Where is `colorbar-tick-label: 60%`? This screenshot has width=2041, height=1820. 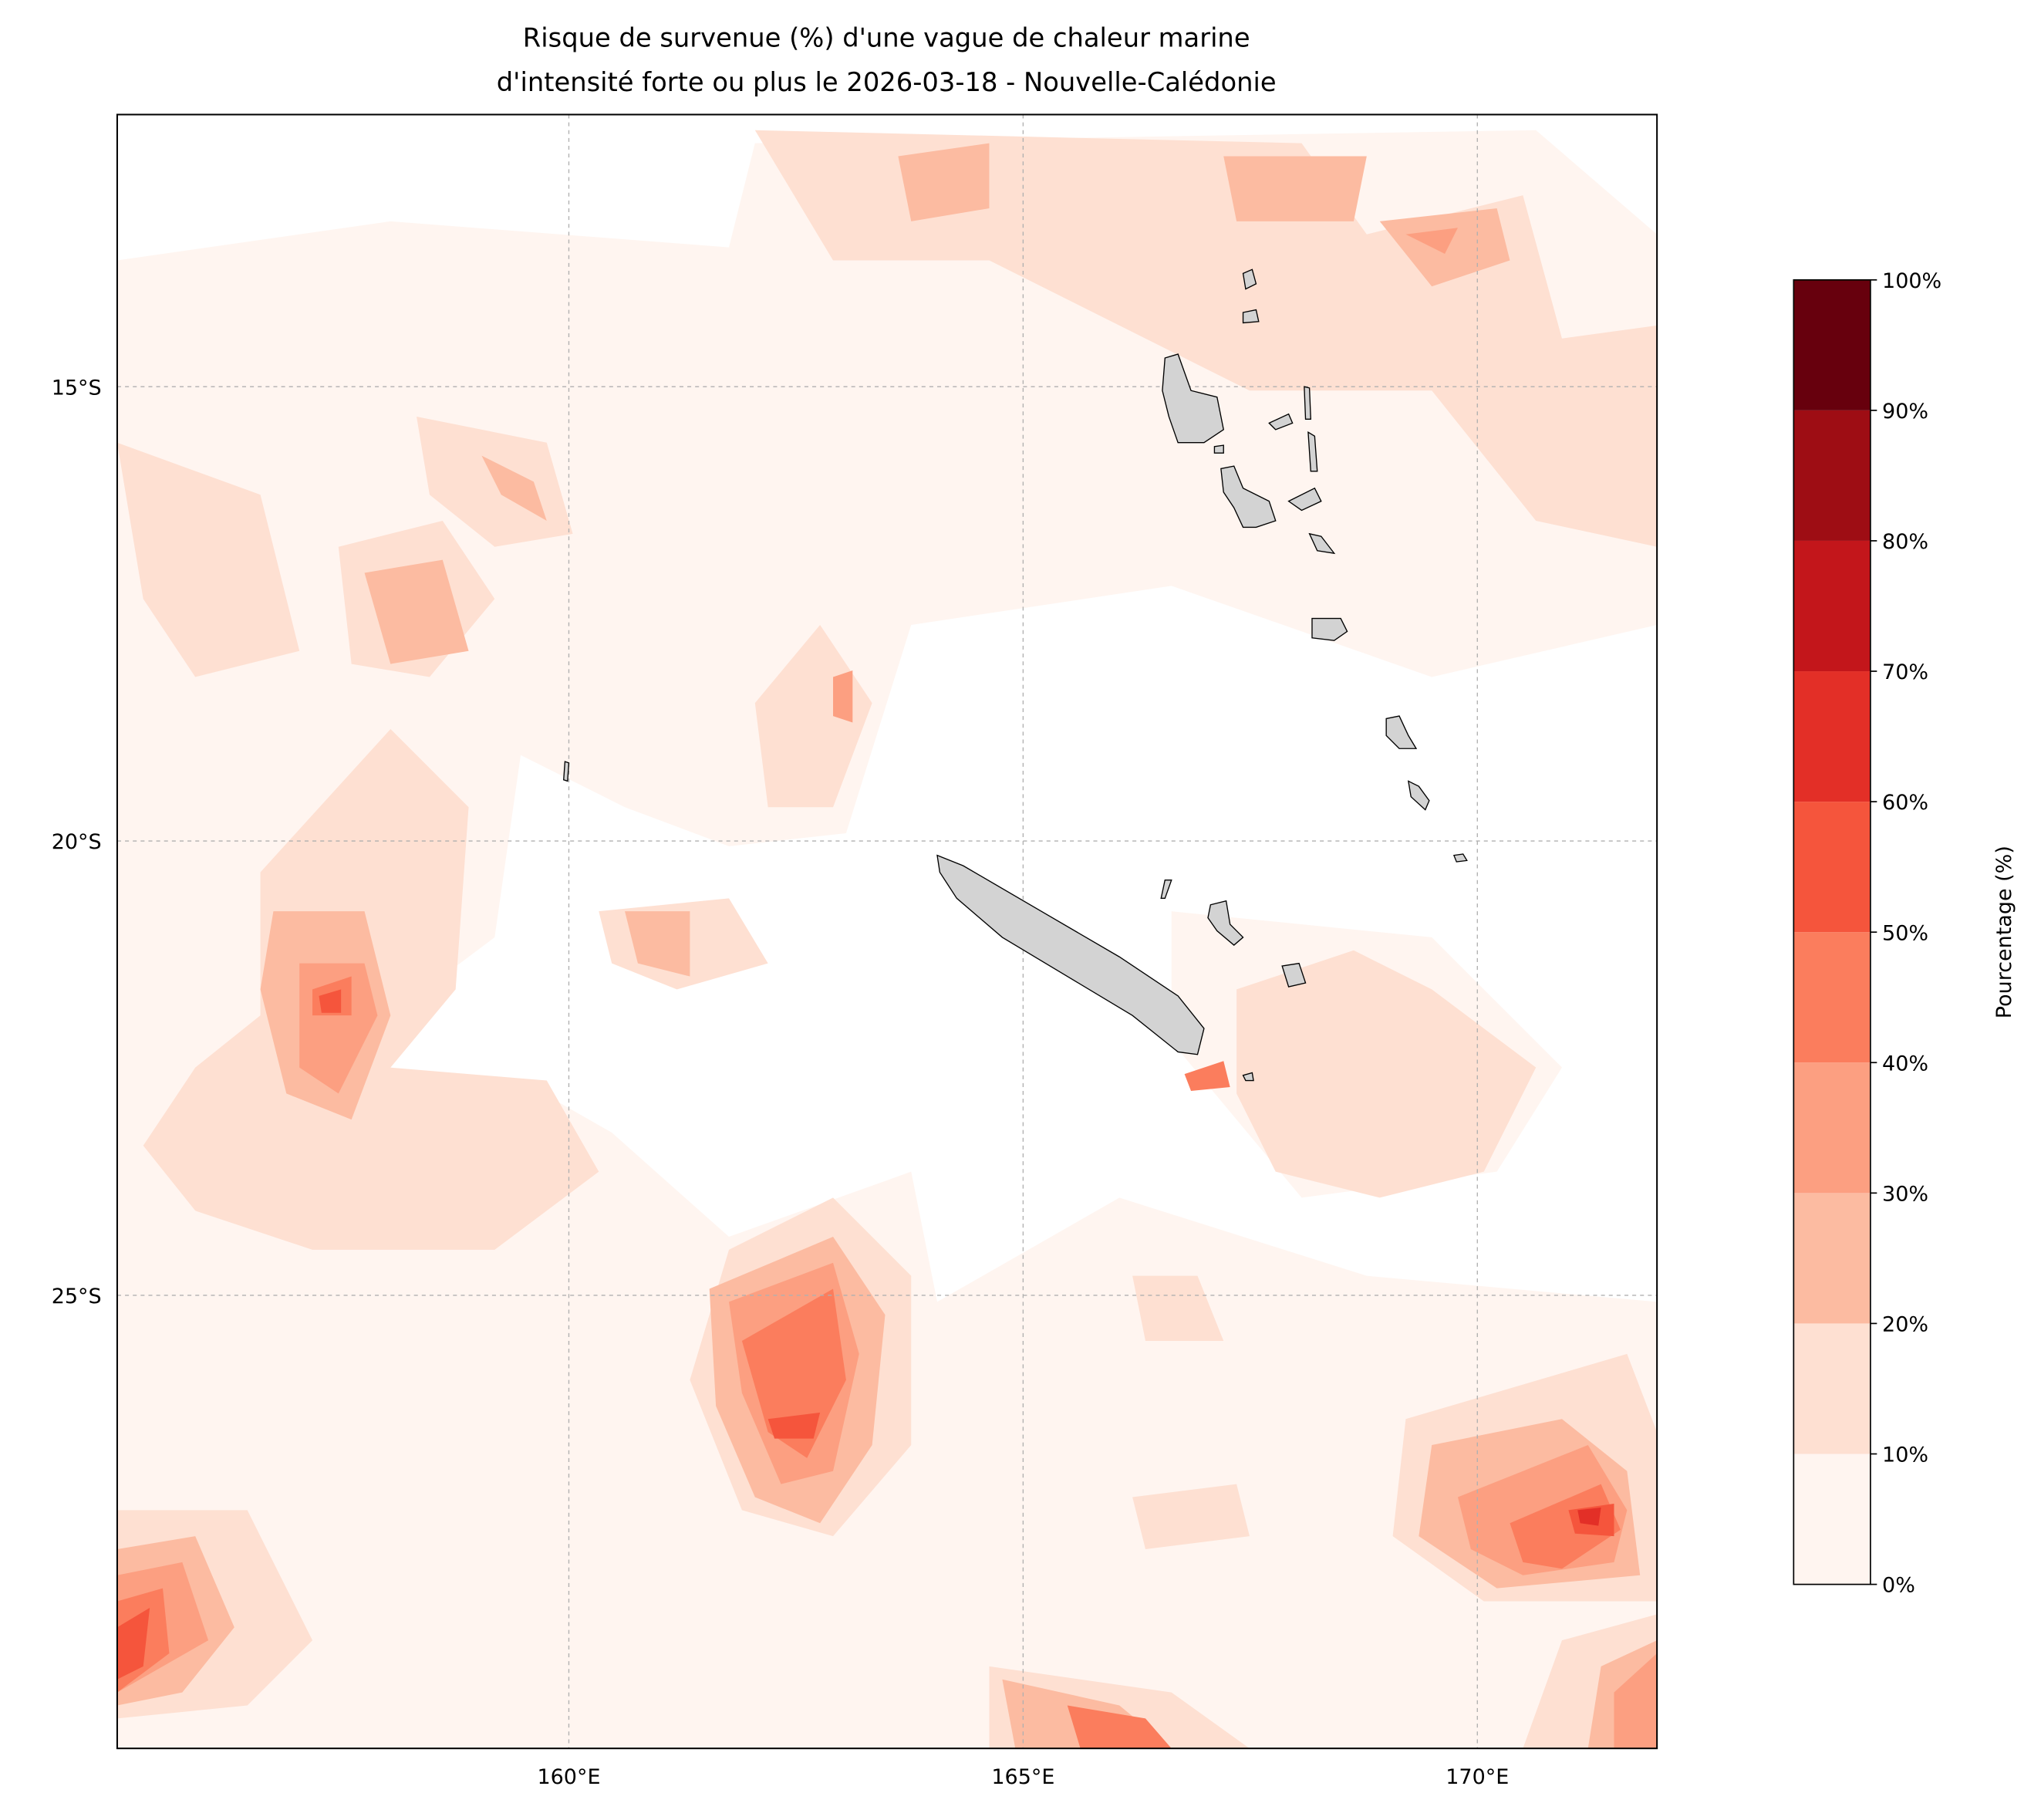 colorbar-tick-label: 60% is located at coordinates (1905, 803).